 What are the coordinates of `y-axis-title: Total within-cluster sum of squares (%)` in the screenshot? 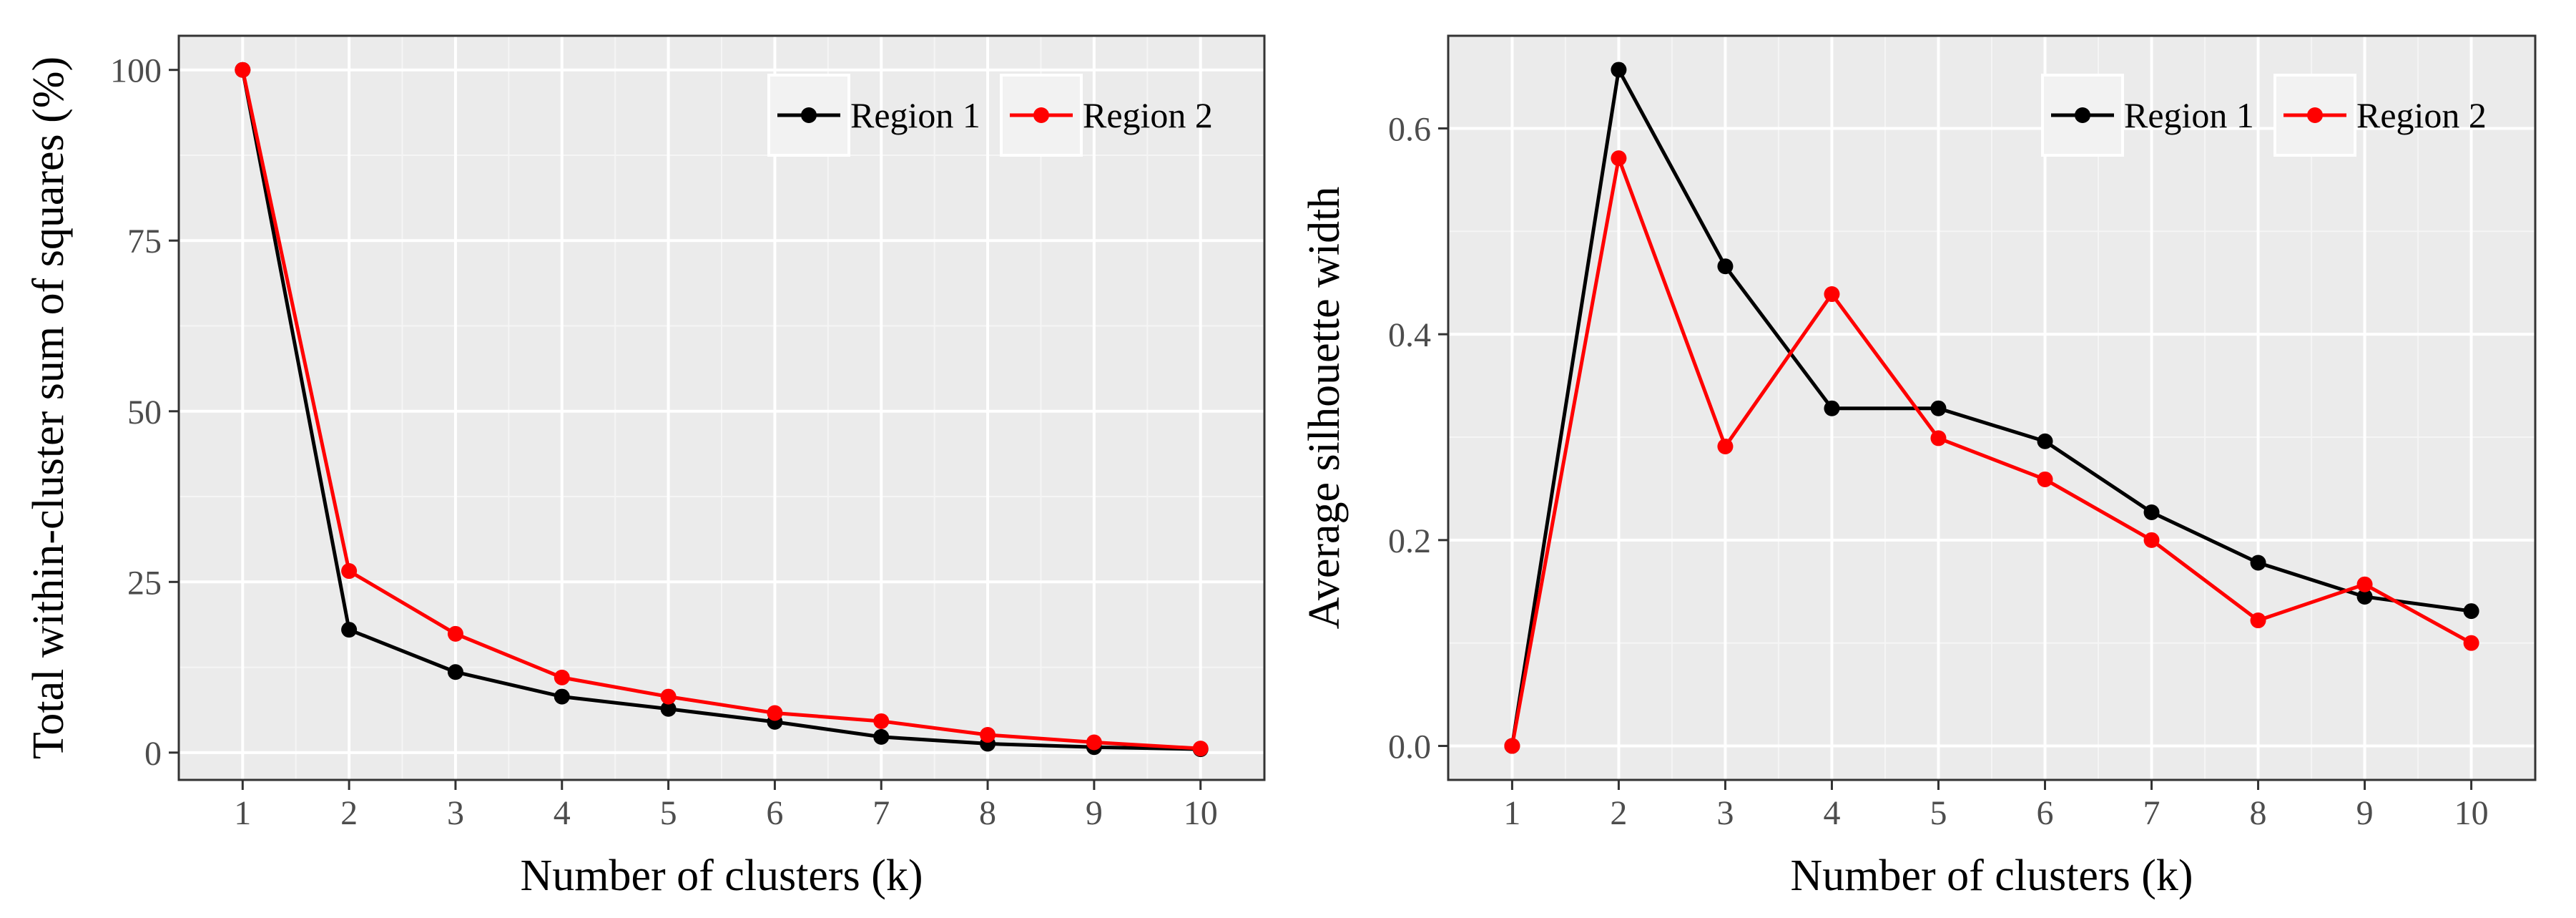 It's located at (48, 408).